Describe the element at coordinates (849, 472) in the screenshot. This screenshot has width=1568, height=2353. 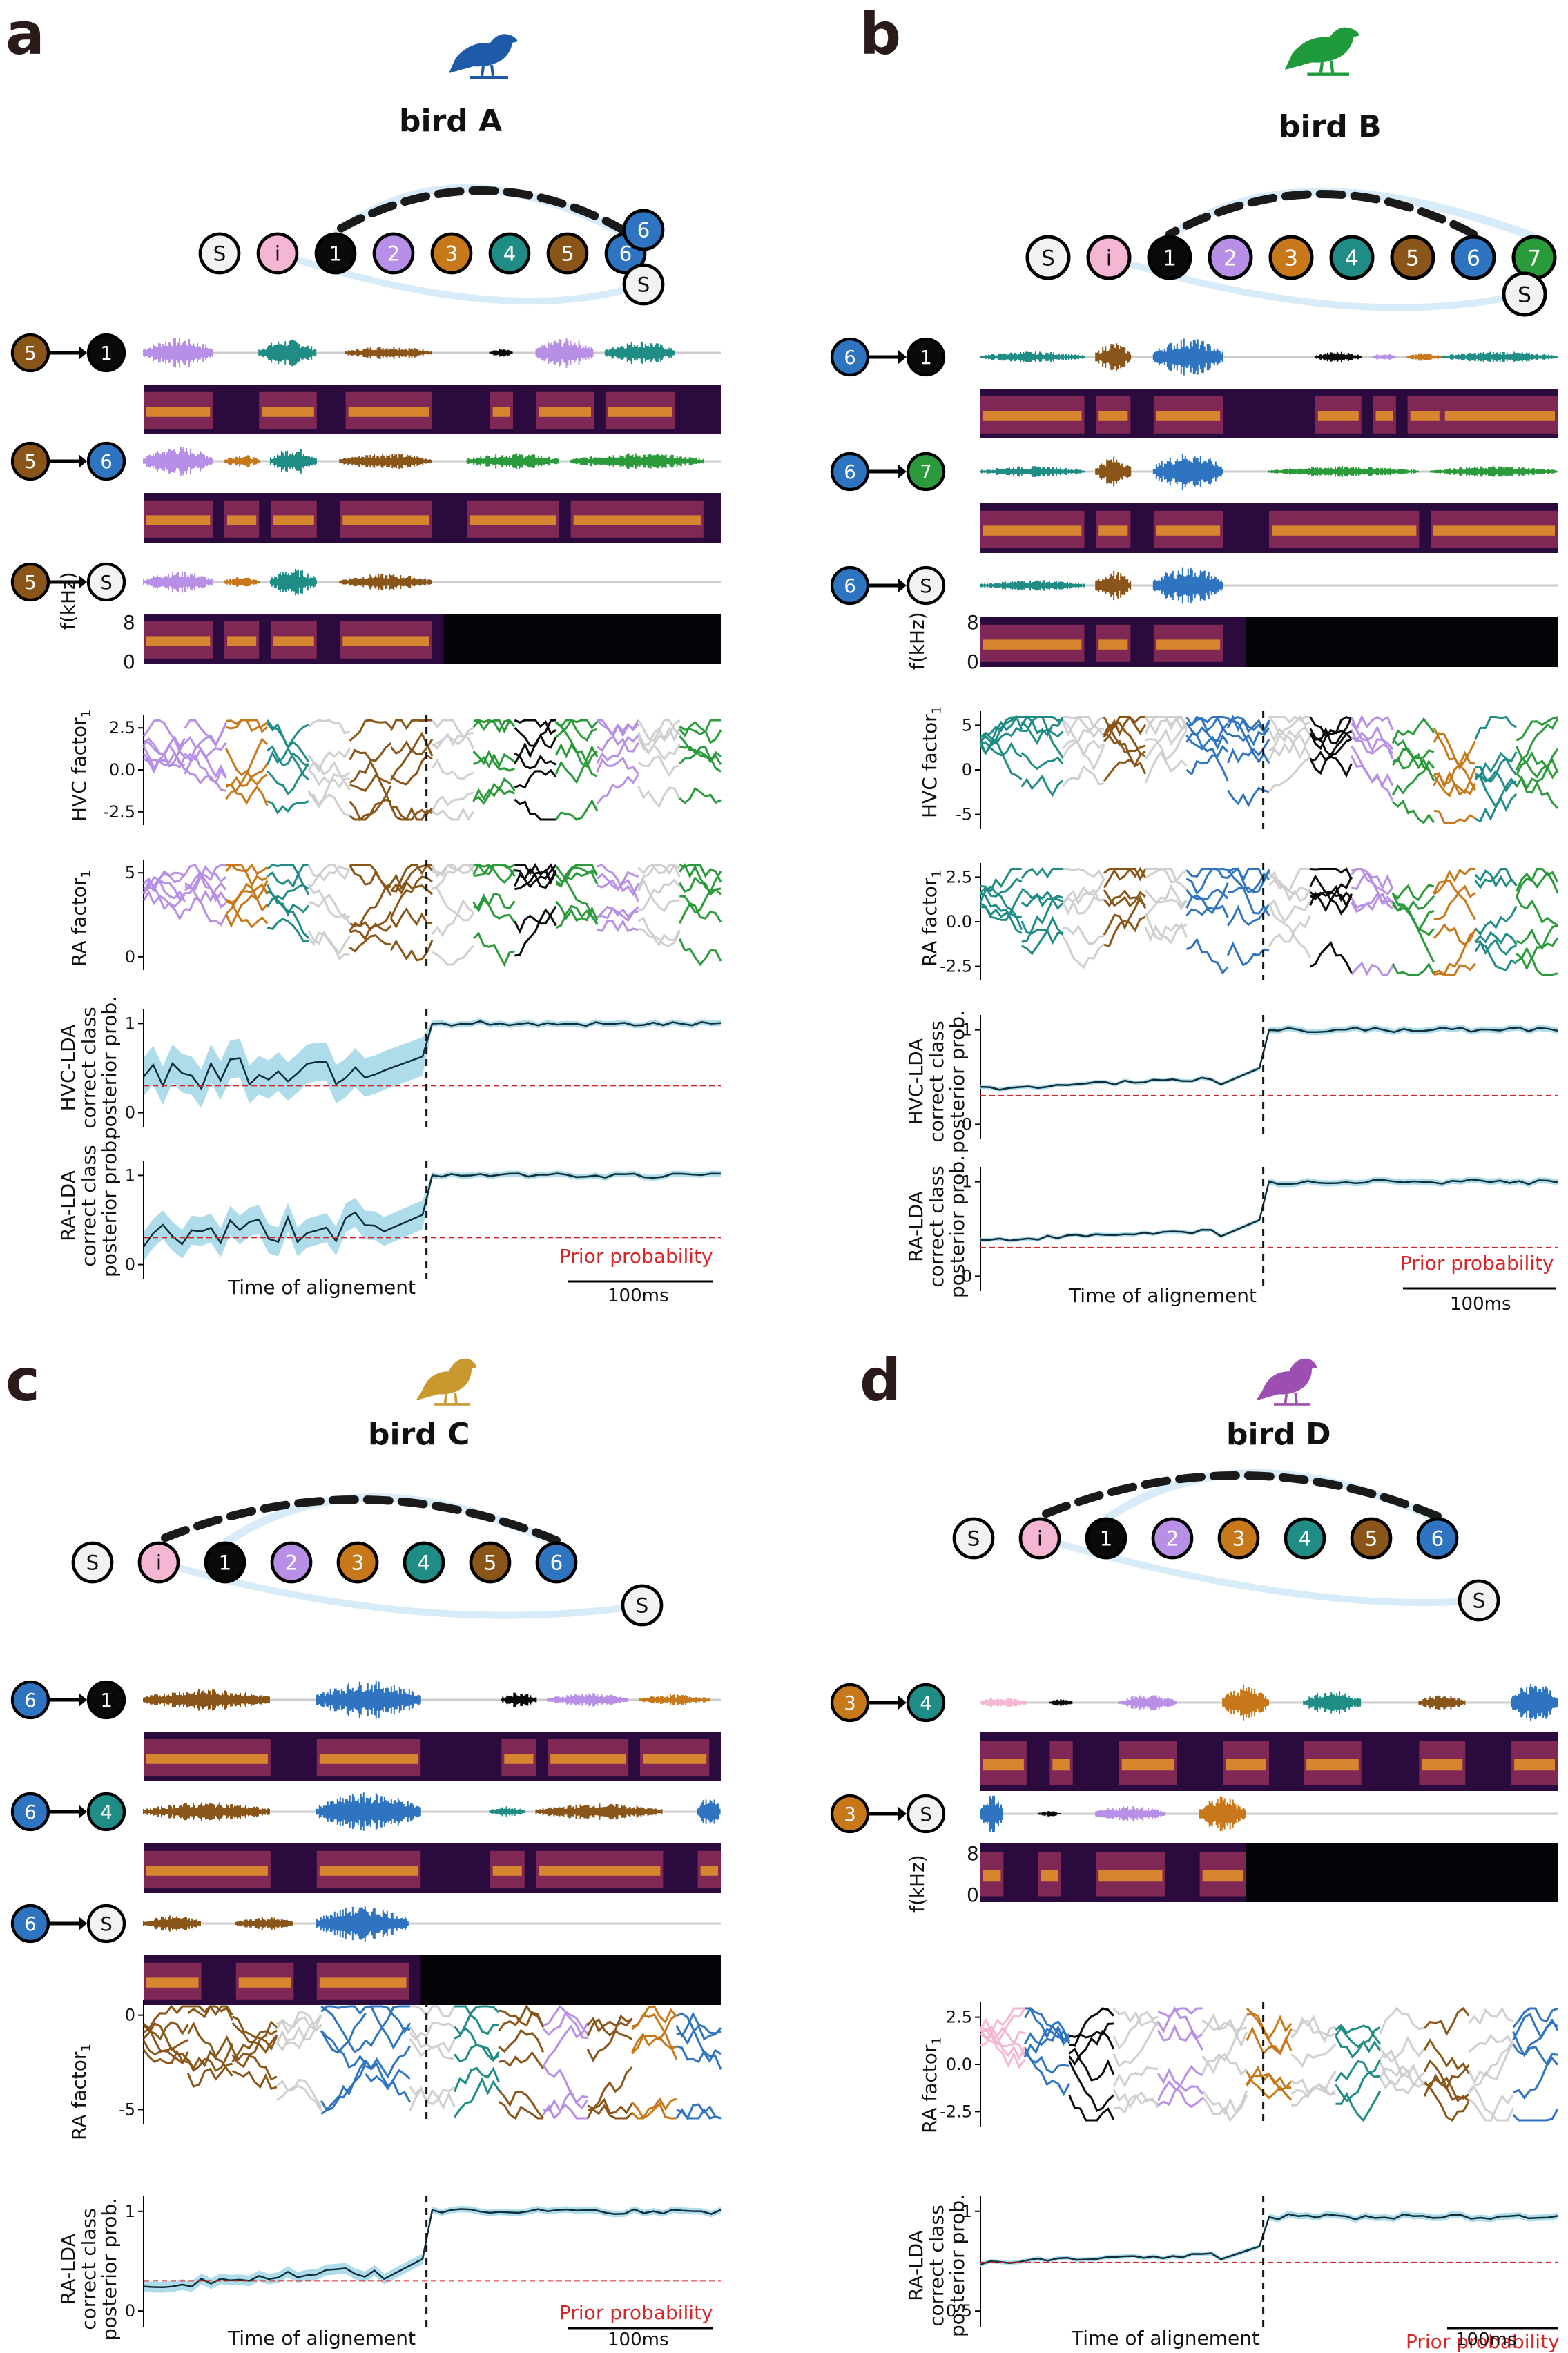
I see `transition-b-1-from-text: 6` at that location.